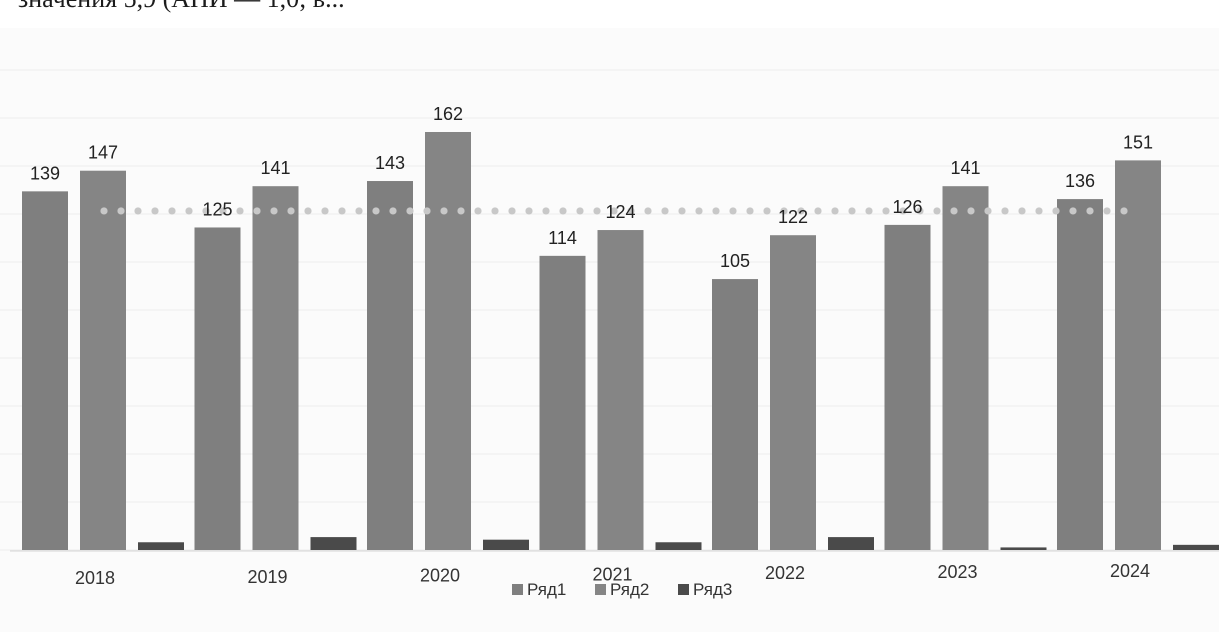  I want to click on x-tick-2019: 2019, so click(267, 577).